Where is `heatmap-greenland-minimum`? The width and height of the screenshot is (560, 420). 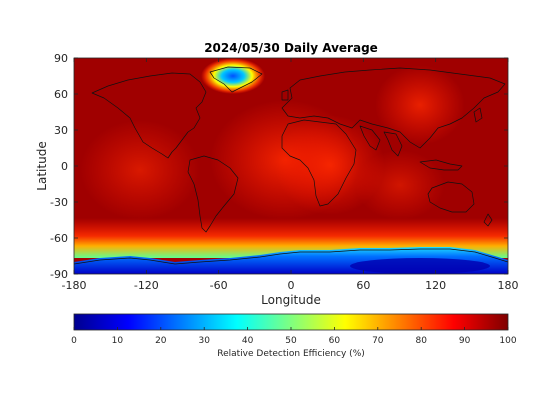 heatmap-greenland-minimum is located at coordinates (233, 76).